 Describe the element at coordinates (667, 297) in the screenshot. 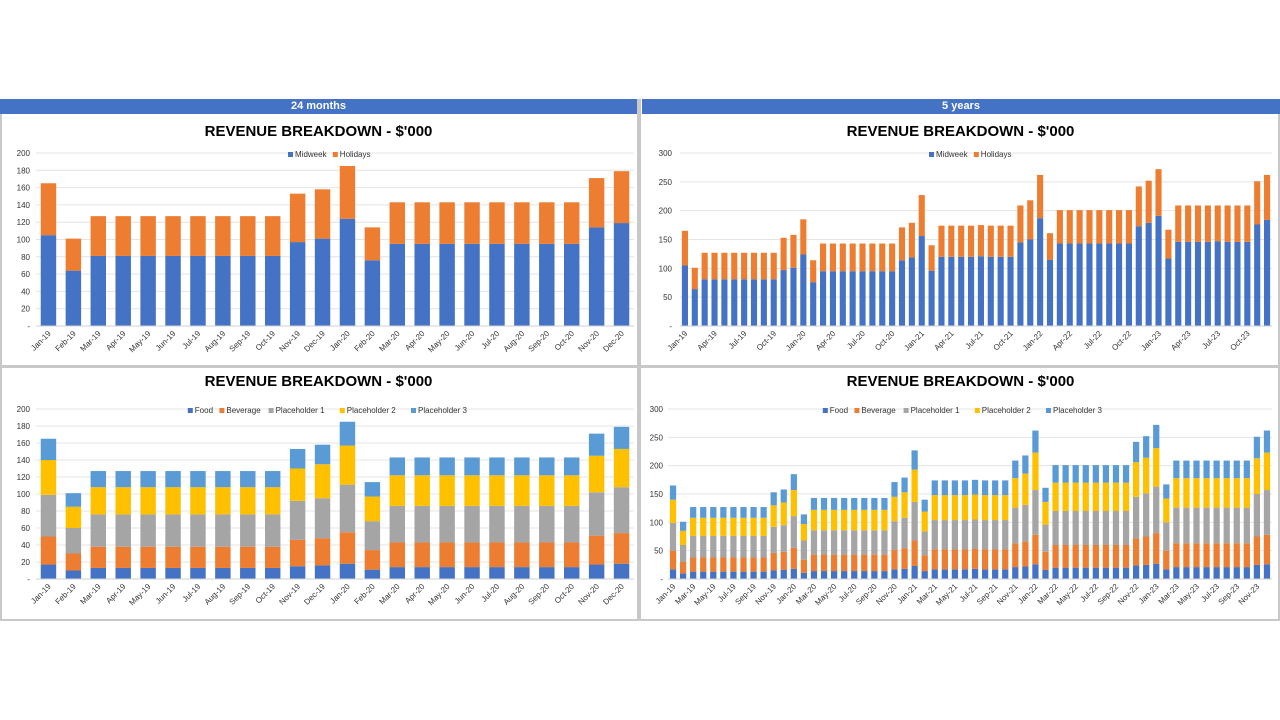

I see `y-tick-label: 50` at that location.